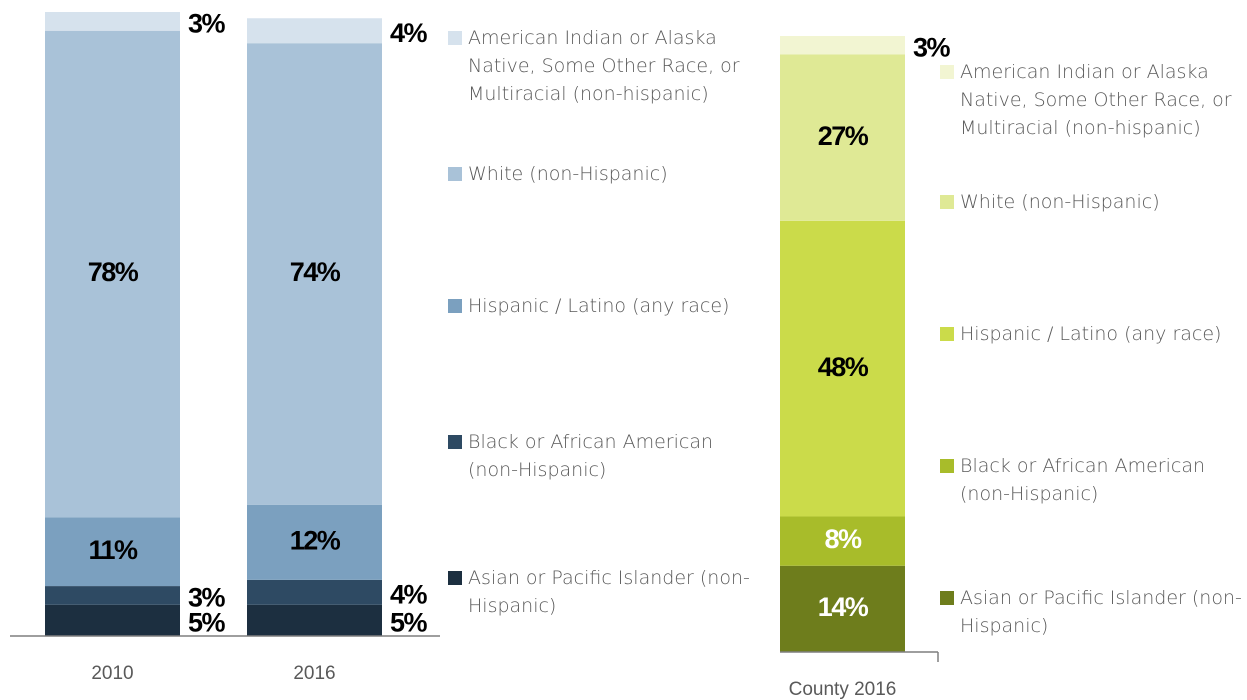  I want to click on data-label: 8%, so click(843, 539).